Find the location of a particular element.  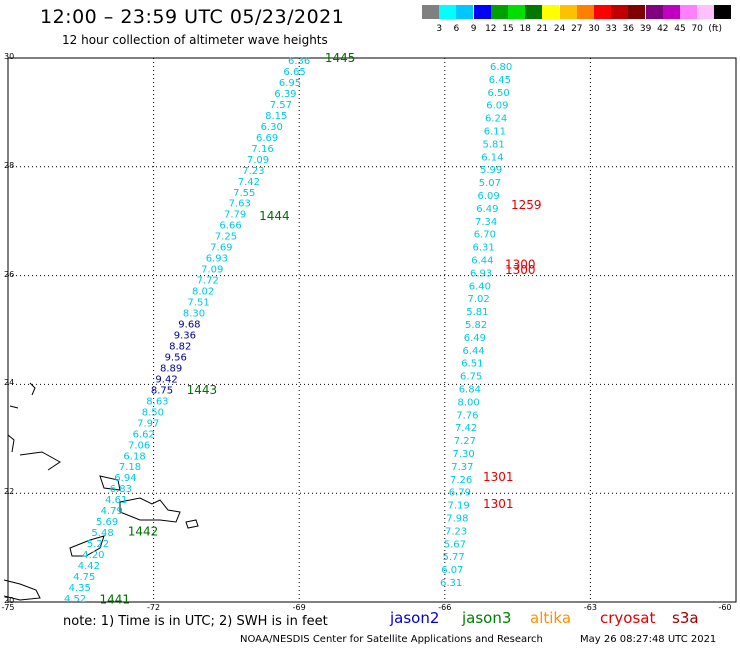

latitude-label: 22 is located at coordinates (9, 492).